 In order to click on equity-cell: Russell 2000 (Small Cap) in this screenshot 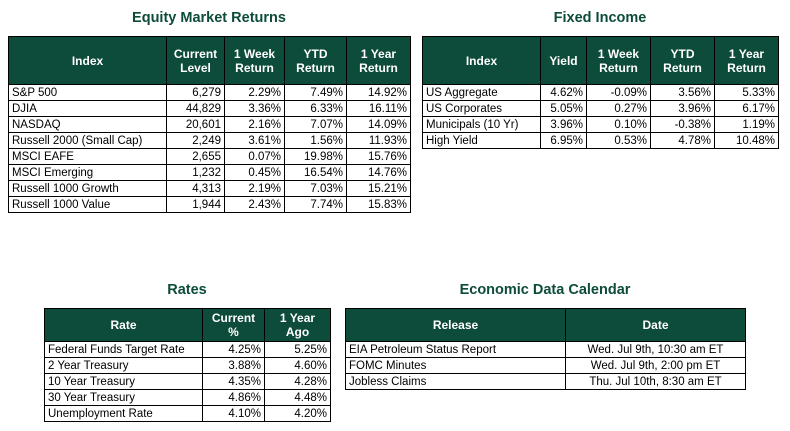, I will do `click(87, 140)`.